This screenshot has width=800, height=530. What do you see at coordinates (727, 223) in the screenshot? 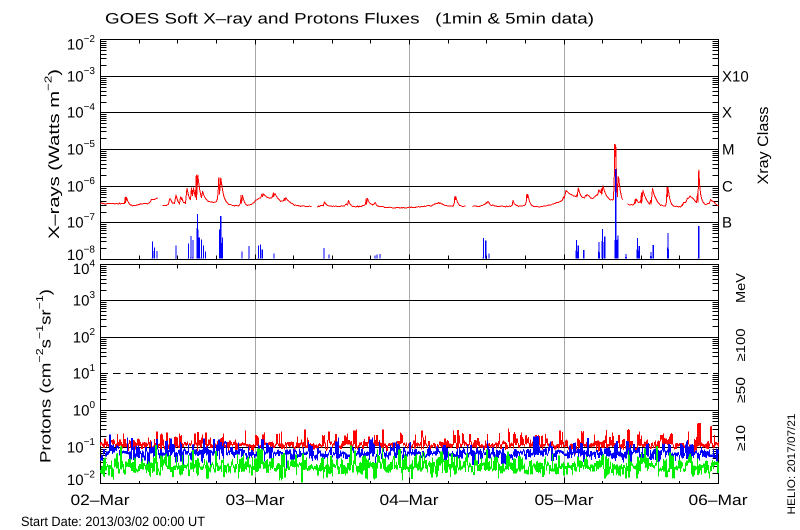
I see `svg-text: B` at bounding box center [727, 223].